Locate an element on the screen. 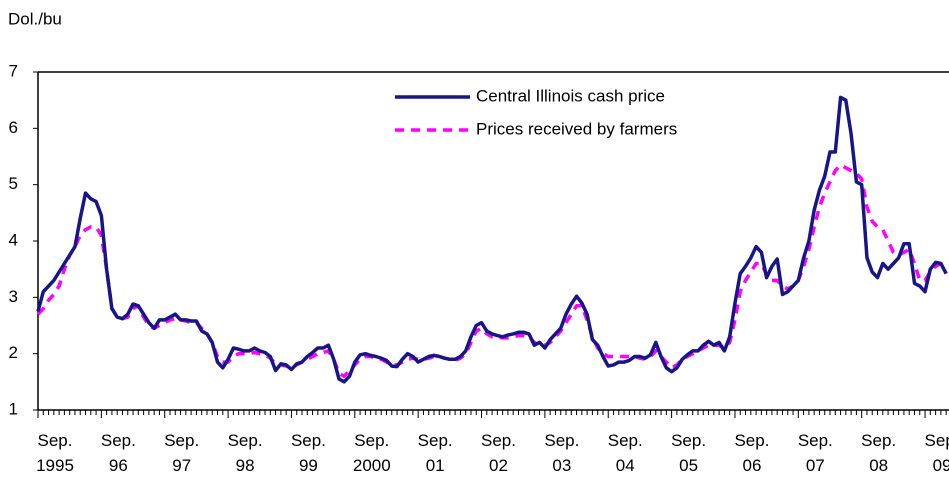  x-tick-label: Sep. 01 is located at coordinates (435, 453).